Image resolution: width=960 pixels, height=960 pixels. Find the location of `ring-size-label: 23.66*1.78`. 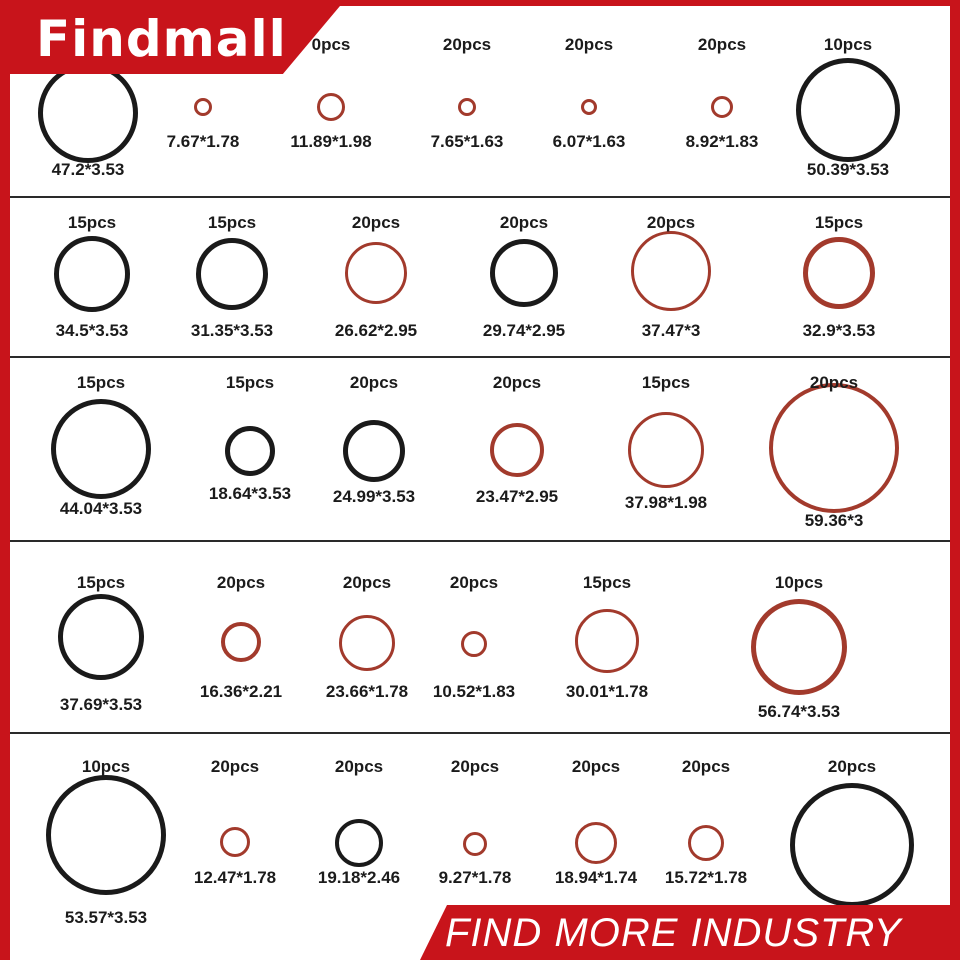

ring-size-label: 23.66*1.78 is located at coordinates (367, 691).